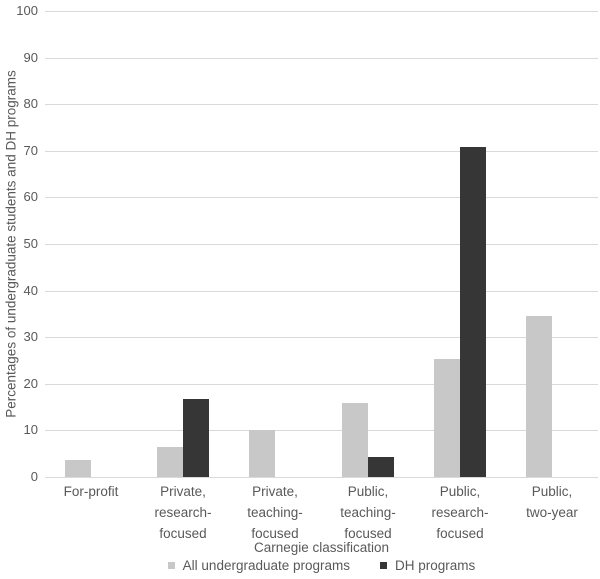  I want to click on legend-item-all-undergraduate-programs: All undergraduate programs, so click(259, 565).